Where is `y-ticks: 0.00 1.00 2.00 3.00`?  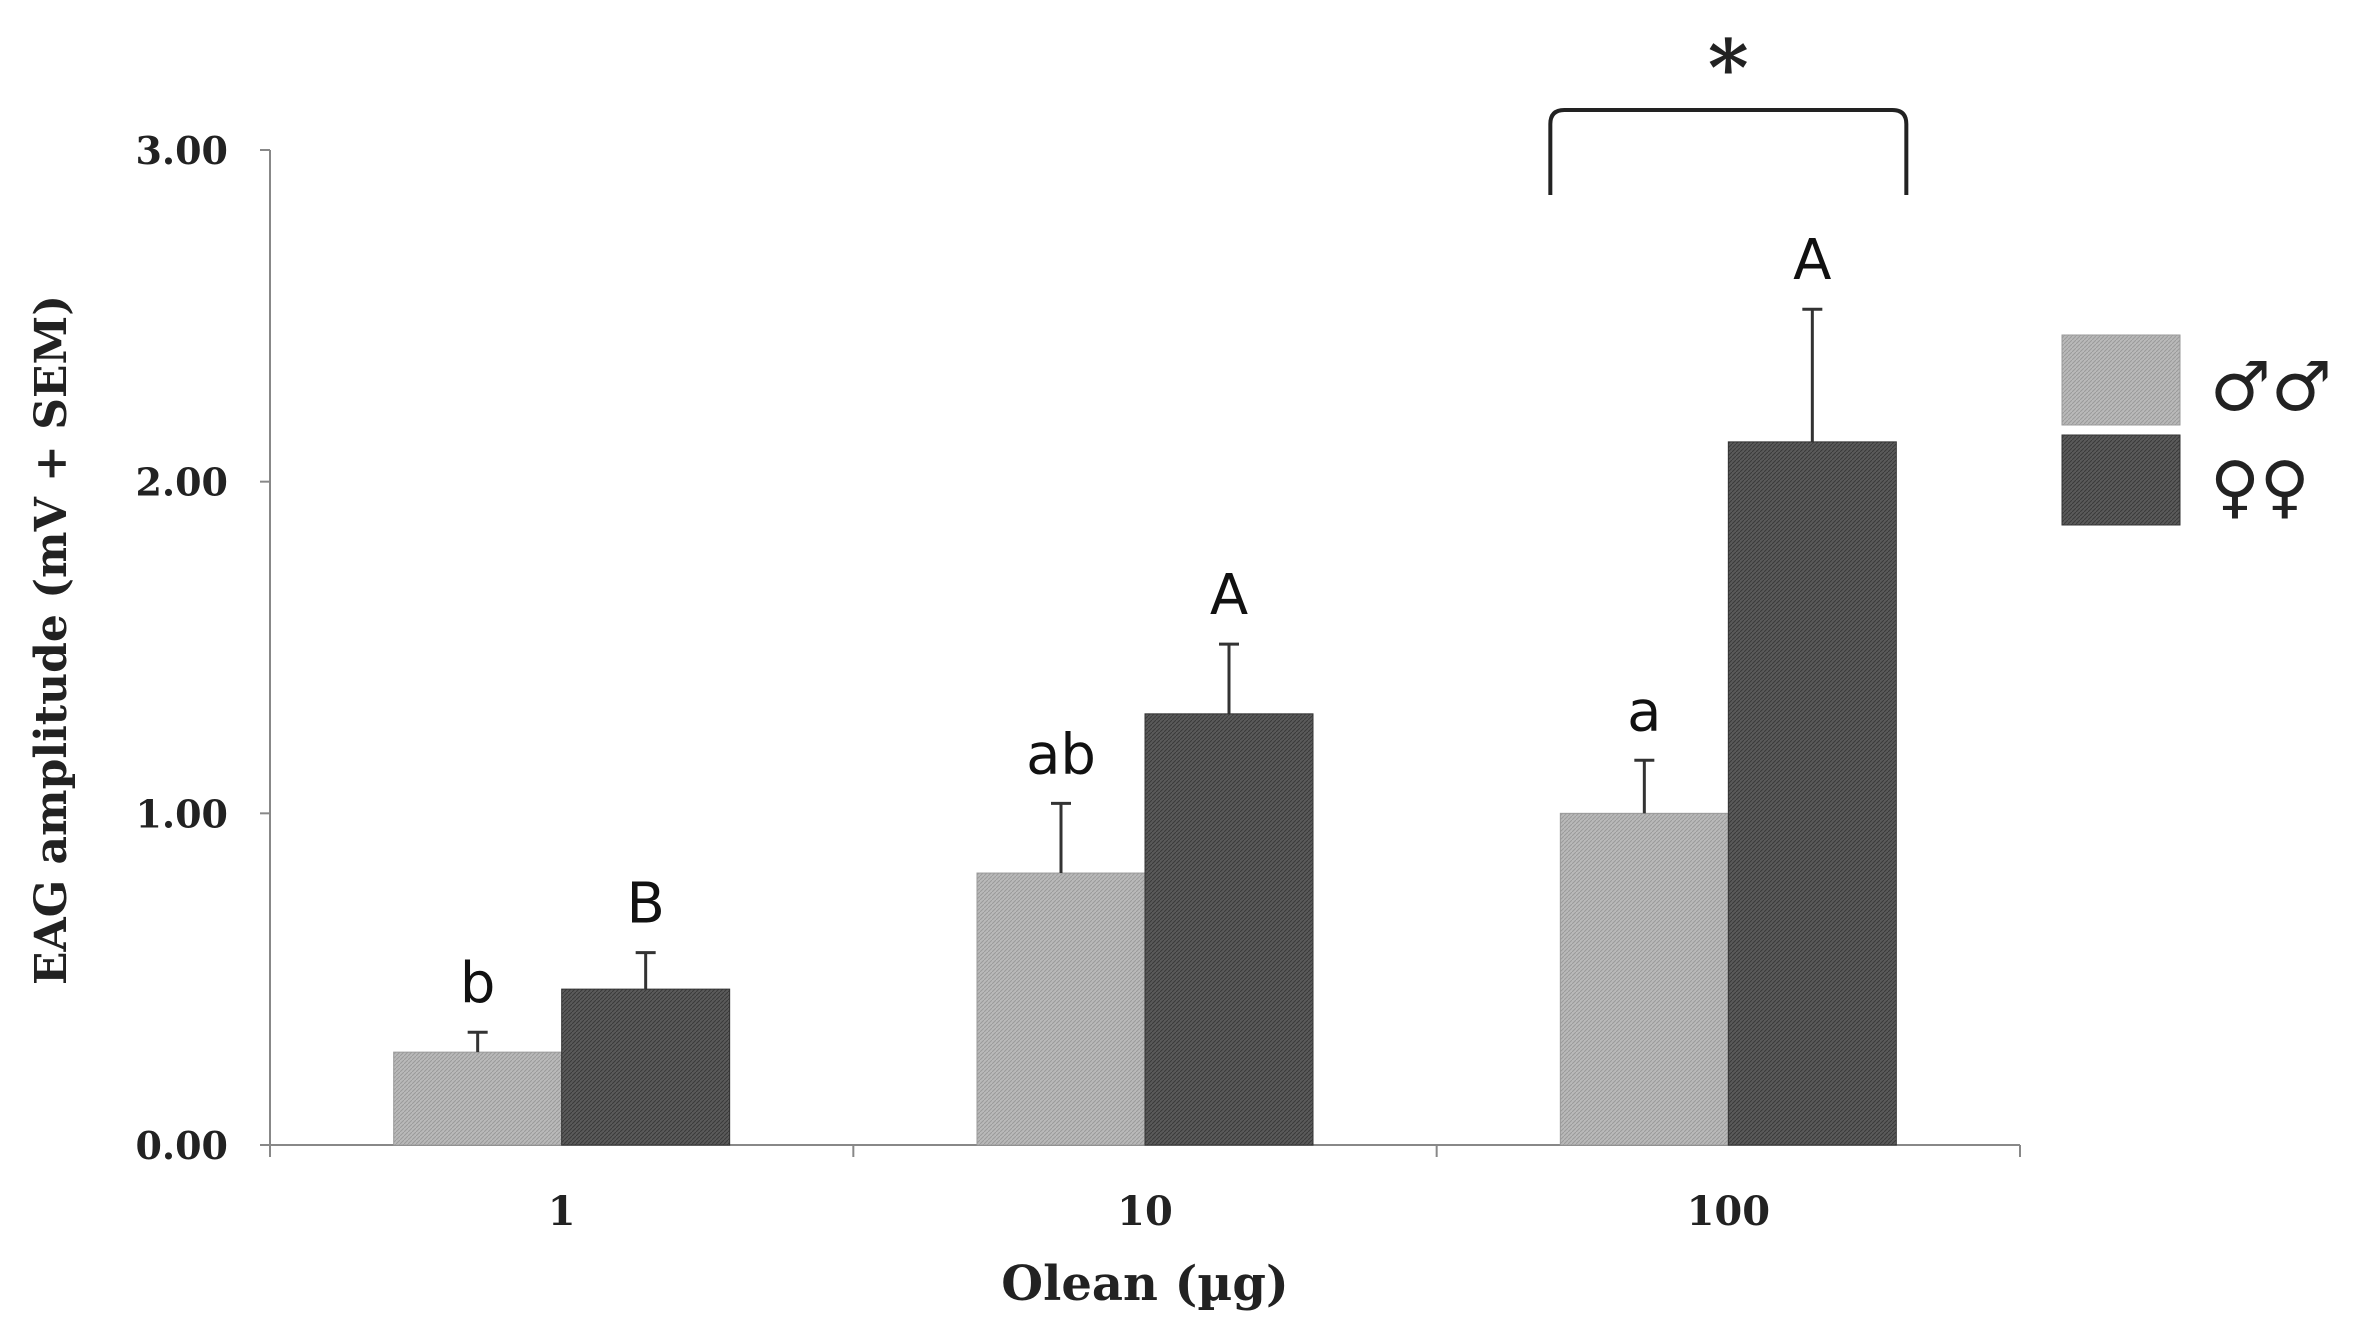 y-ticks: 0.00 1.00 2.00 3.00 is located at coordinates (202, 648).